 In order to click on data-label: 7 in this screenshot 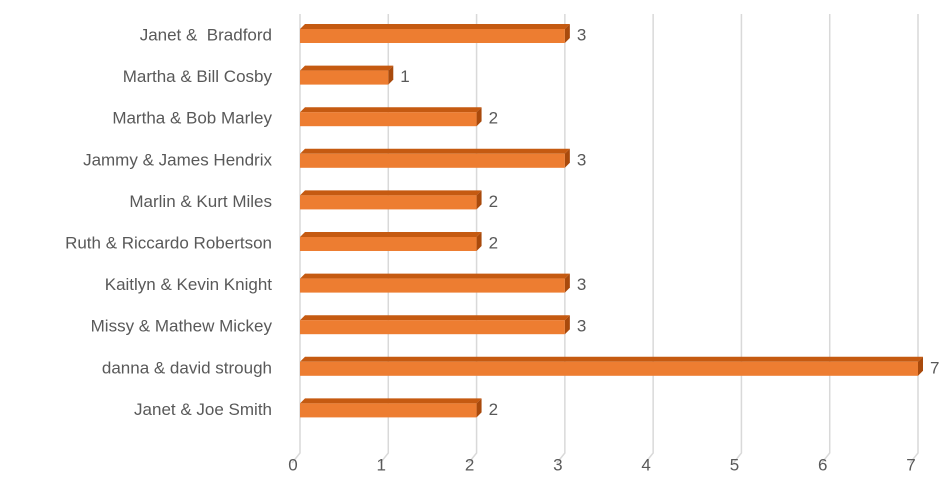, I will do `click(934, 367)`.